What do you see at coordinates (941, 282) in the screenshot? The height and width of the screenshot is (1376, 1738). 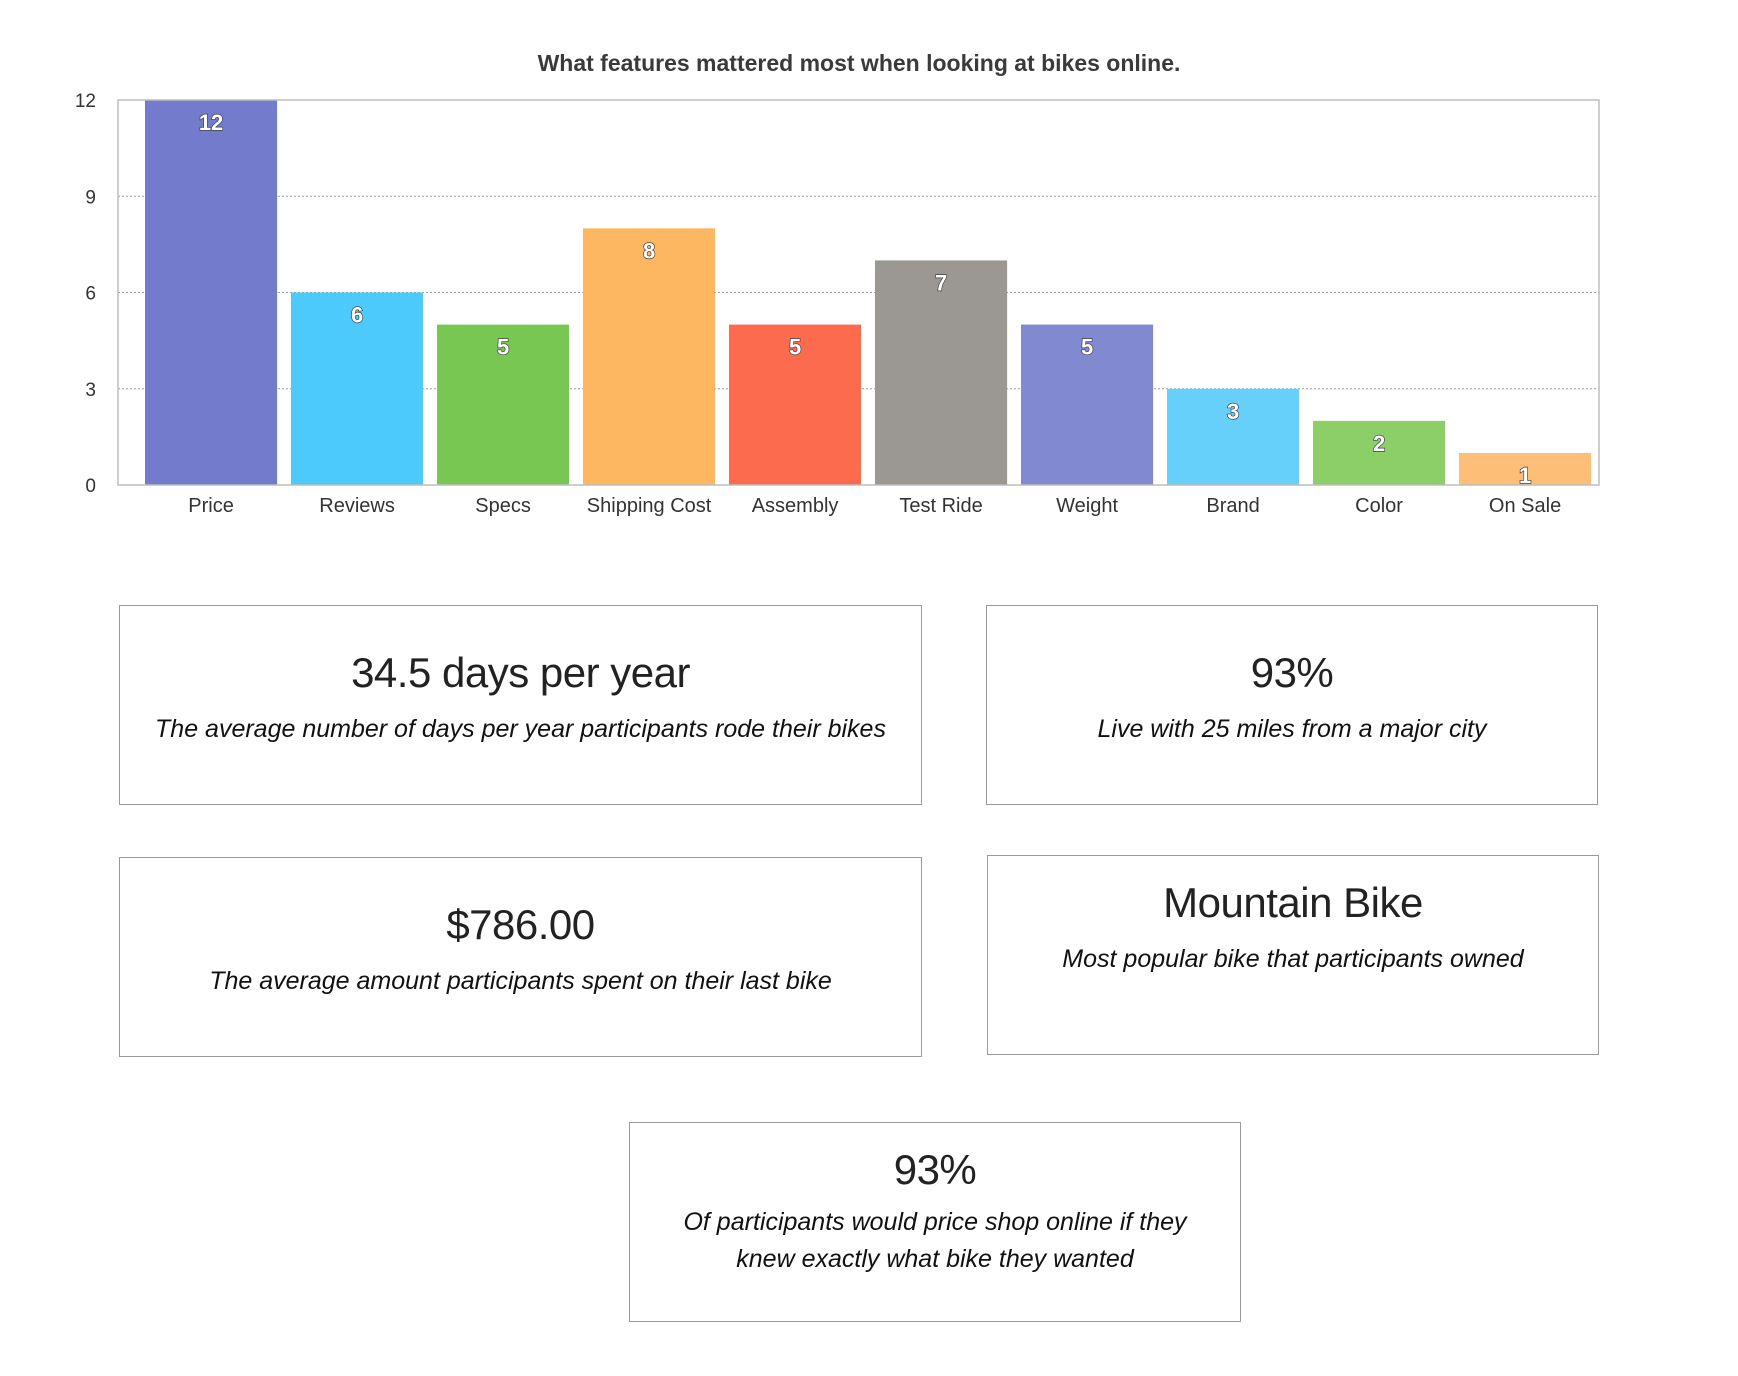 I see `data-label: 7` at bounding box center [941, 282].